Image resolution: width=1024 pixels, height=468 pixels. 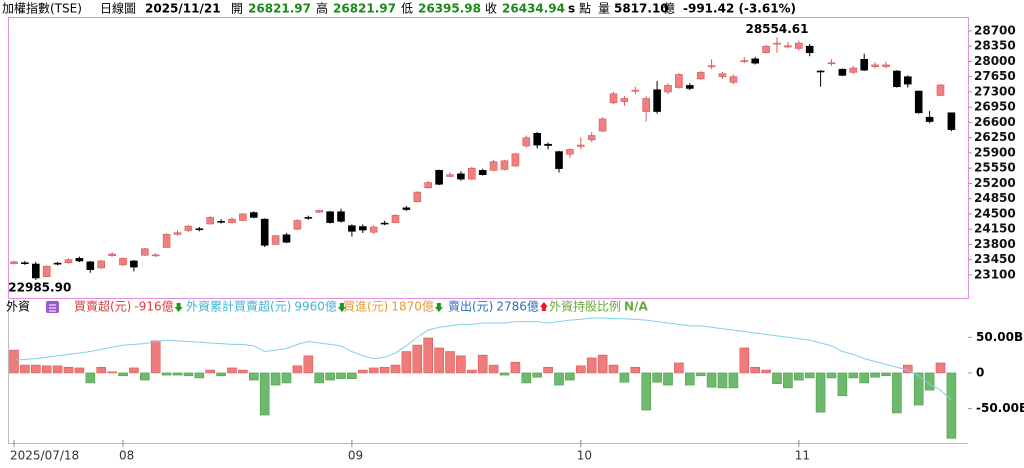 I want to click on x-tick-label: 08, so click(x=126, y=456).